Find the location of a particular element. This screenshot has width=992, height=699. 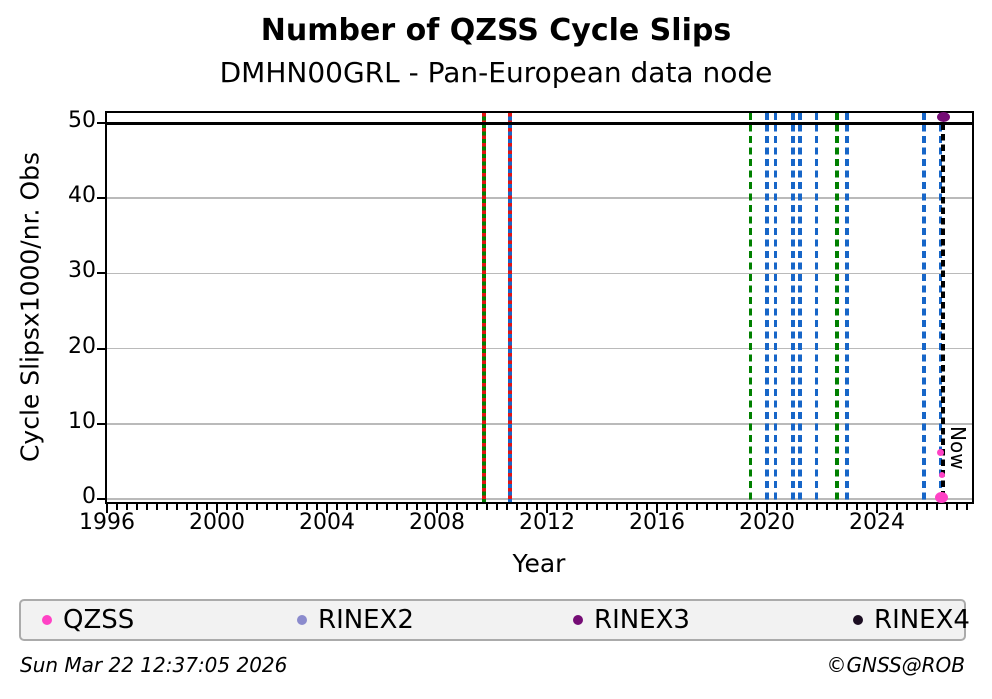

left-spine is located at coordinates (106, 307).